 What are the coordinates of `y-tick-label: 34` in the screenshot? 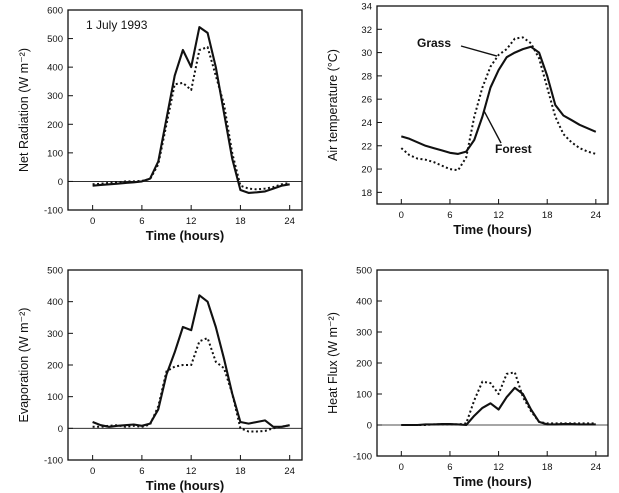 It's located at (366, 7).